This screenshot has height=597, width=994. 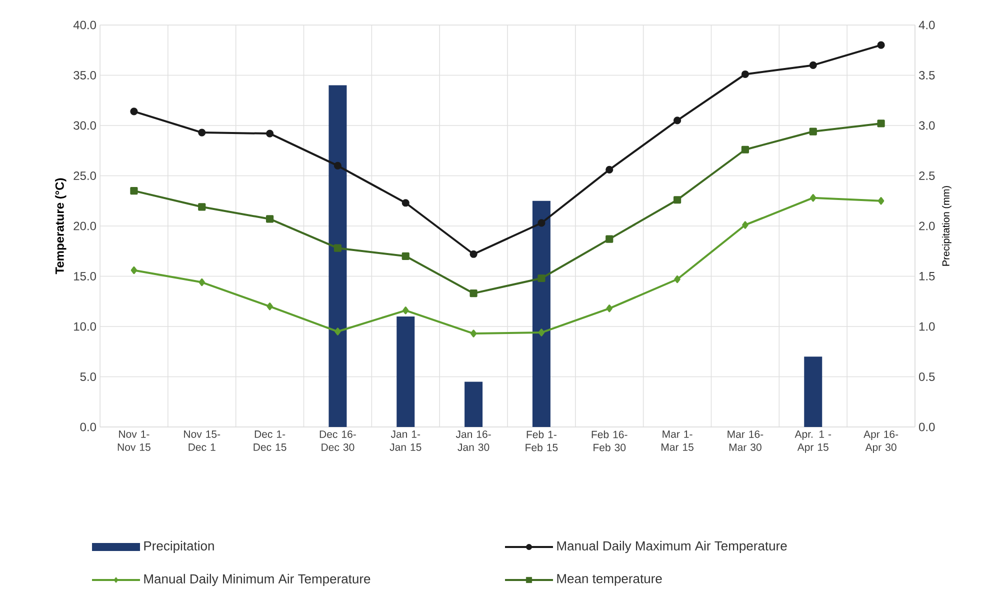 I want to click on x-tick-label: Mar 1- Mar 15, so click(x=678, y=440).